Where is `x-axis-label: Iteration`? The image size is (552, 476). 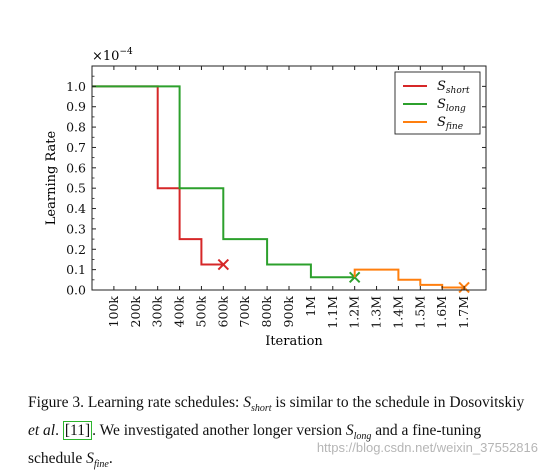
x-axis-label: Iteration is located at coordinates (294, 341).